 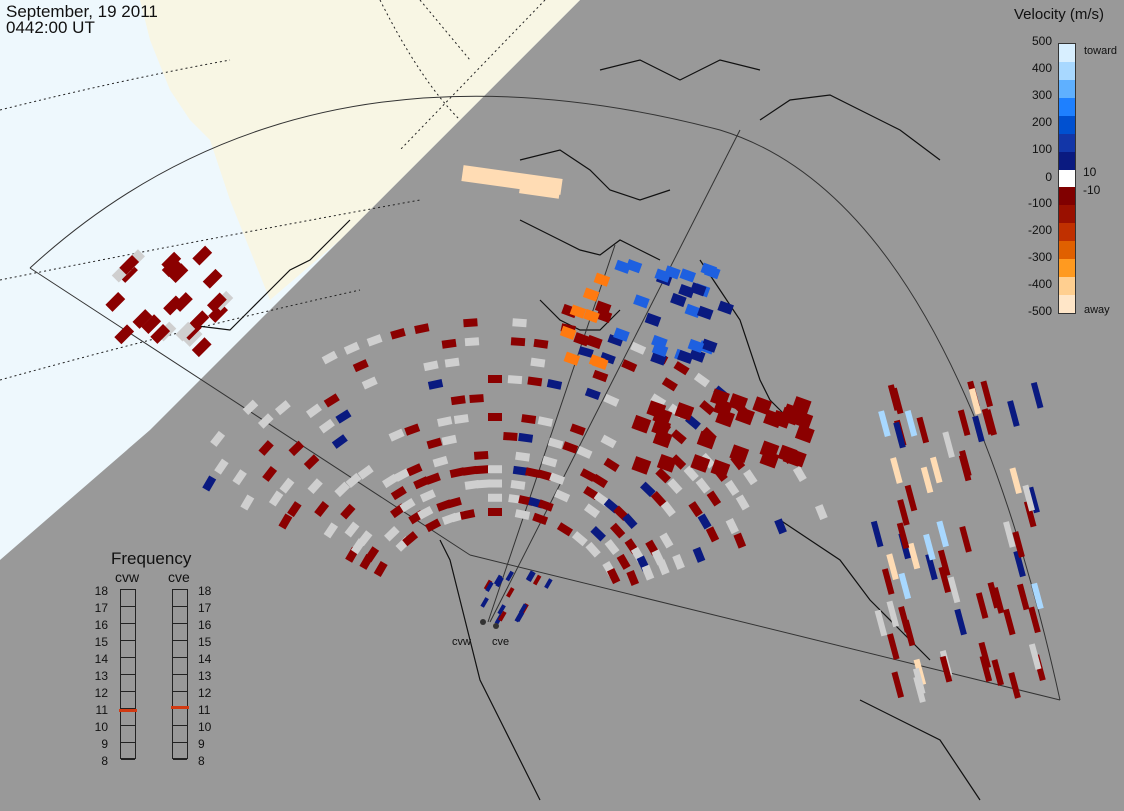 What do you see at coordinates (128, 710) in the screenshot?
I see `frequency-marker` at bounding box center [128, 710].